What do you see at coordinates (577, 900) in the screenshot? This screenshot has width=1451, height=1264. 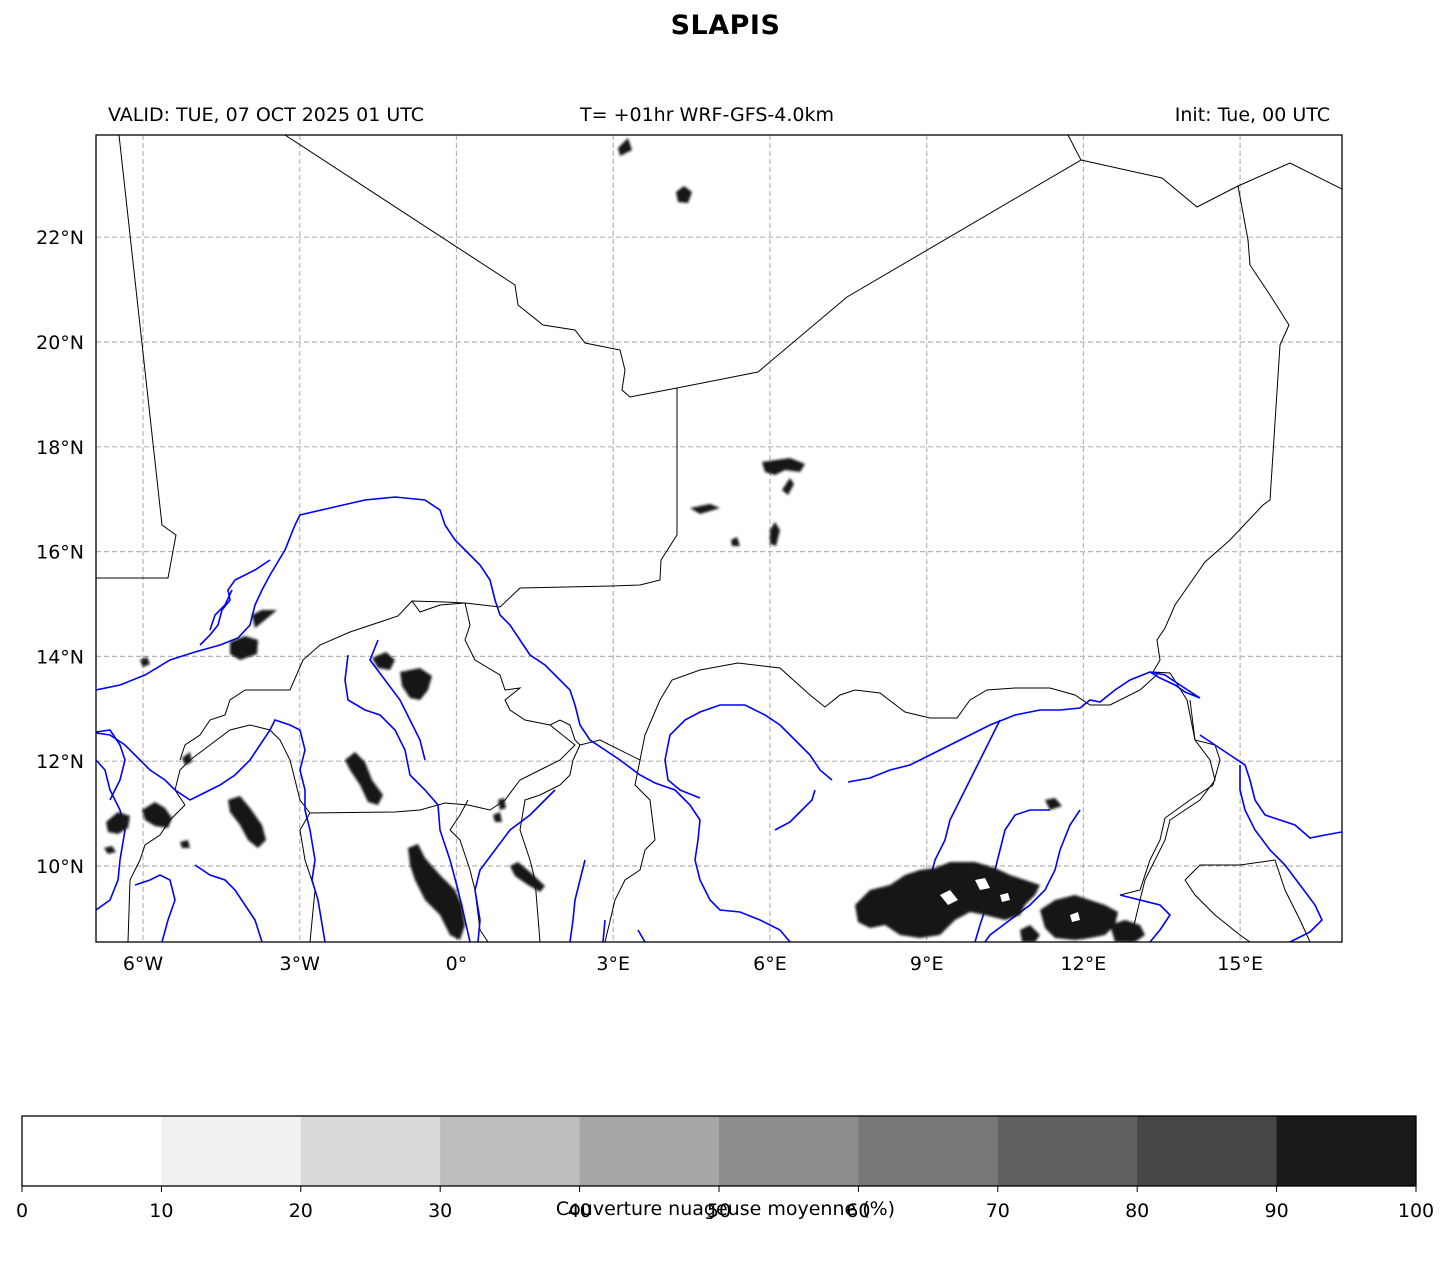 I see `mekrou` at bounding box center [577, 900].